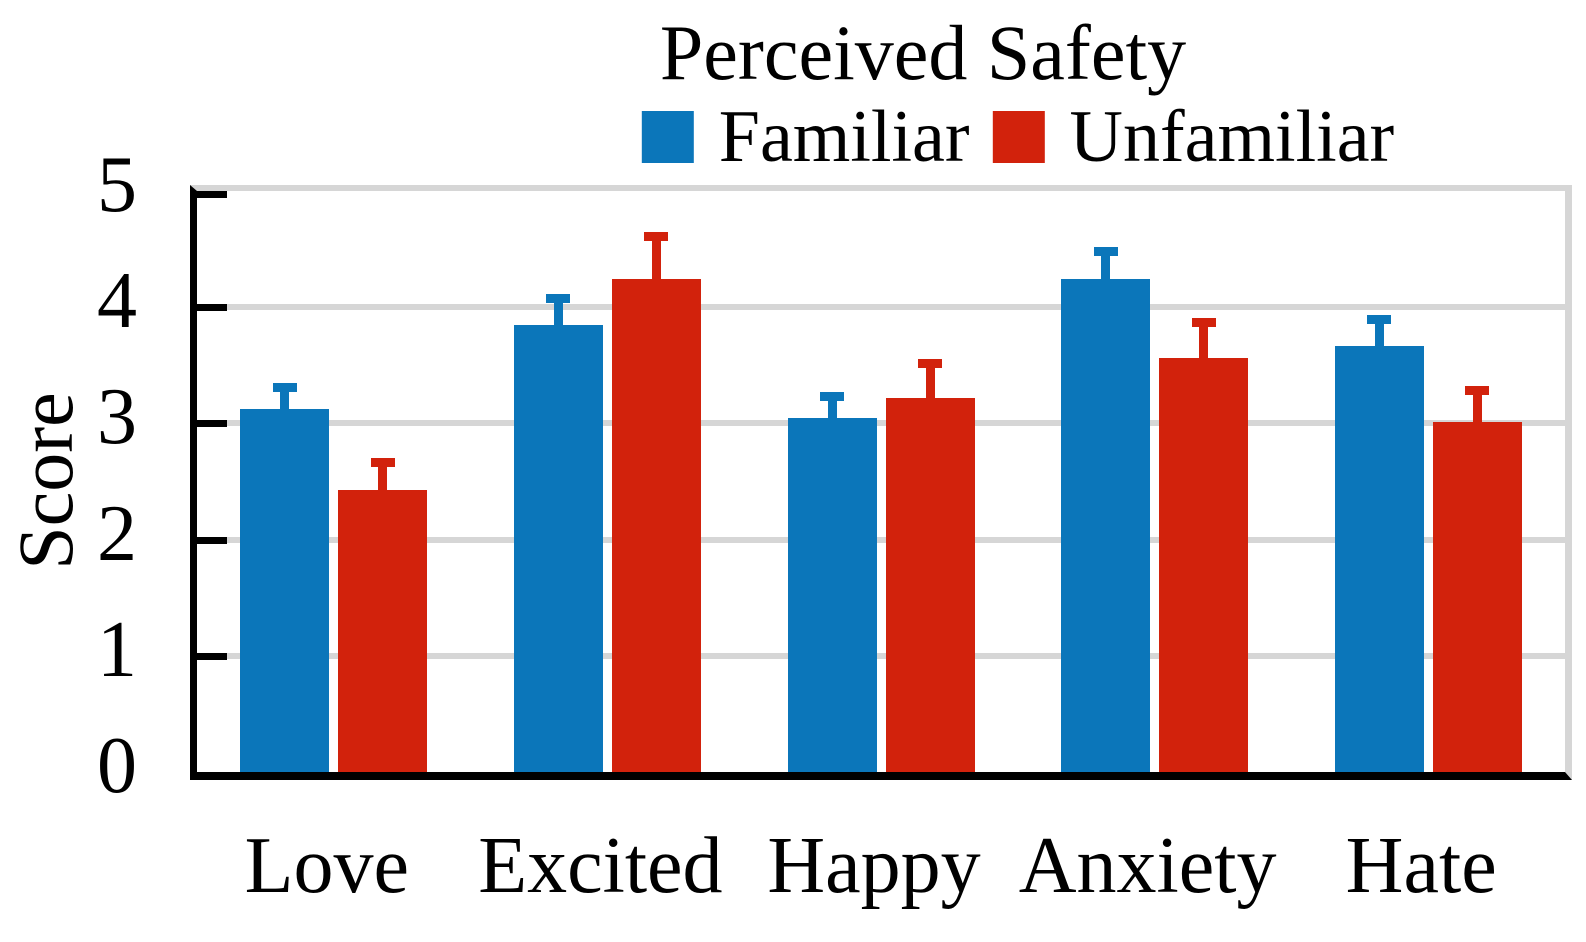  I want to click on error-cap-unfamiliar-anxiety, so click(1203, 322).